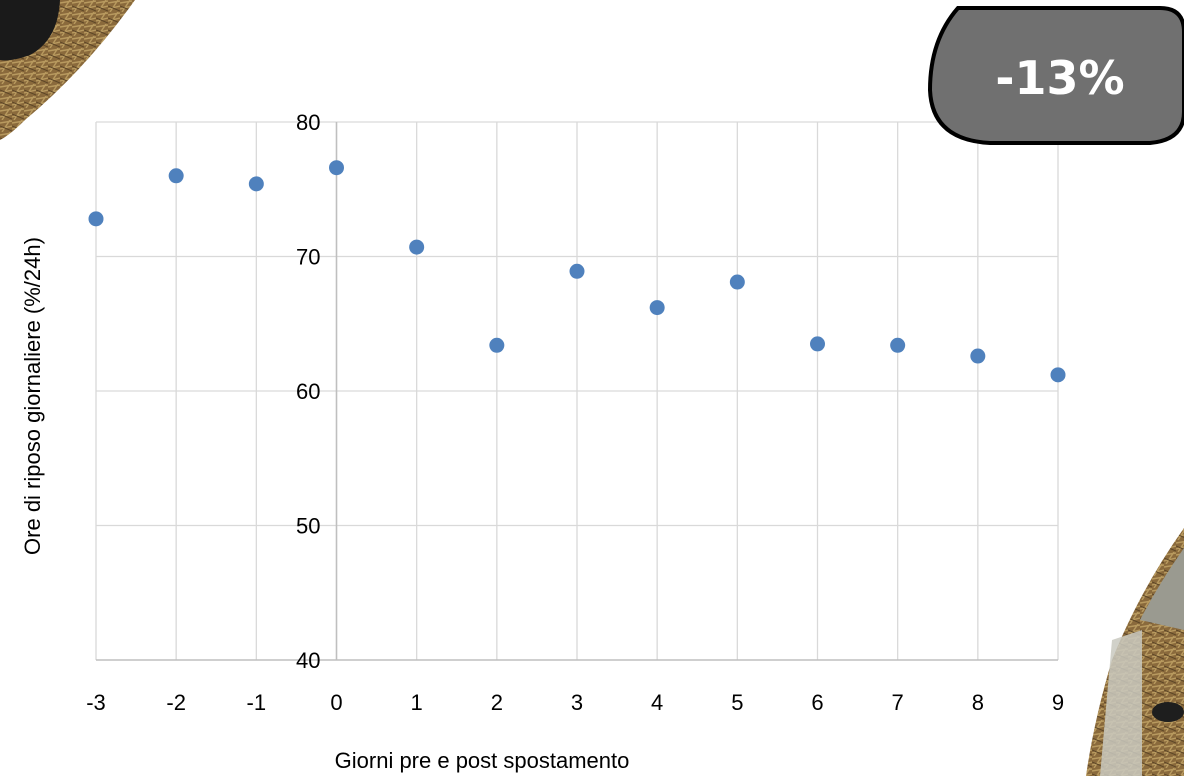 The width and height of the screenshot is (1184, 776). I want to click on x-tick-label: 6, so click(817, 702).